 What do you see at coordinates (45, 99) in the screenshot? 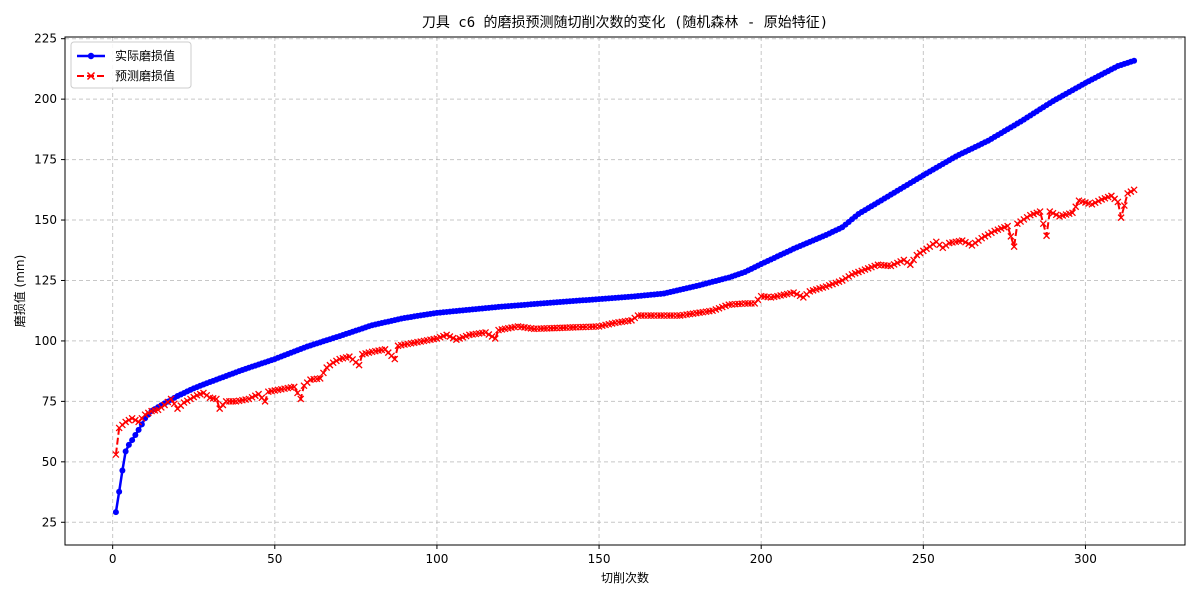
I see `y-tick-label: 200` at bounding box center [45, 99].